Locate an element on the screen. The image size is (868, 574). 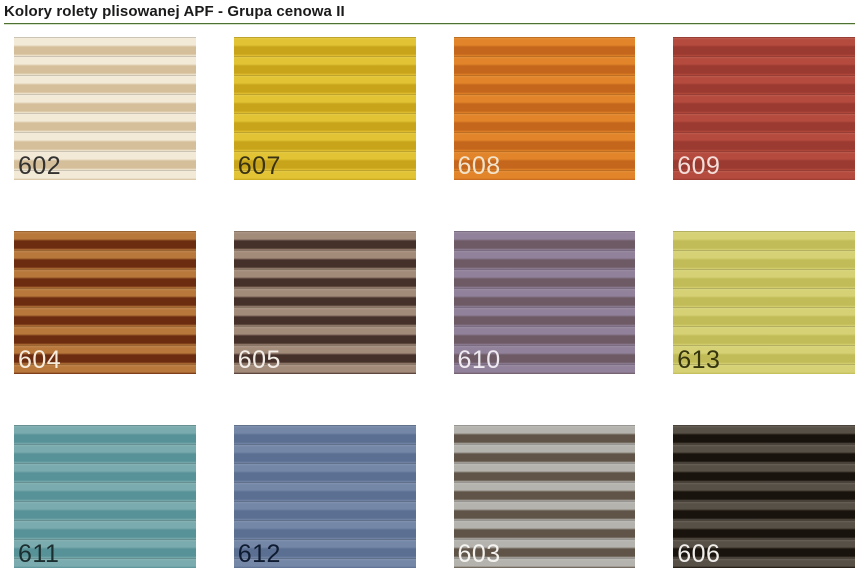
swatch-tile: 609 is located at coordinates (764, 108).